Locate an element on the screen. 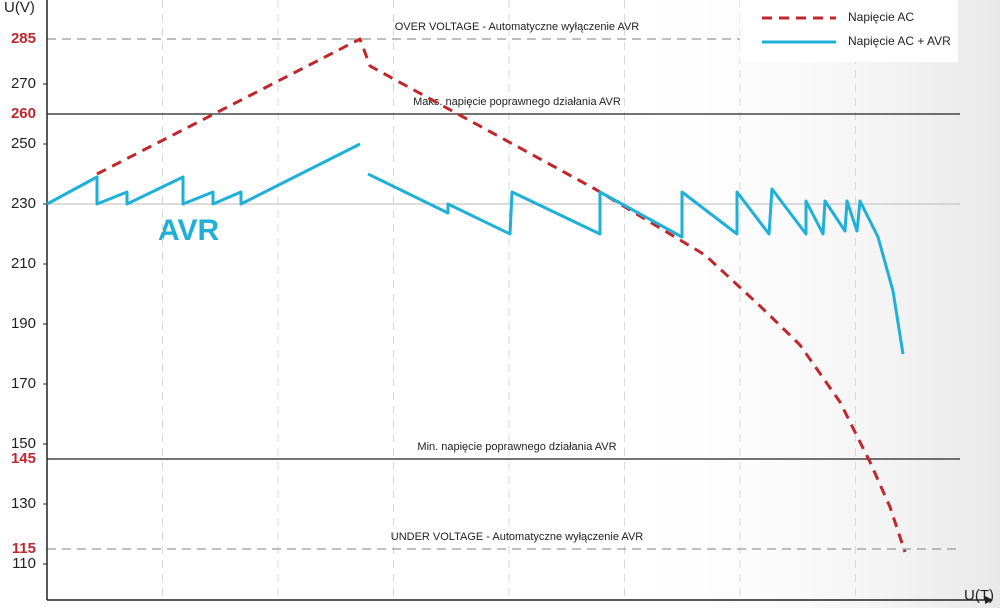  reference-tick-label: 145 is located at coordinates (23, 458).